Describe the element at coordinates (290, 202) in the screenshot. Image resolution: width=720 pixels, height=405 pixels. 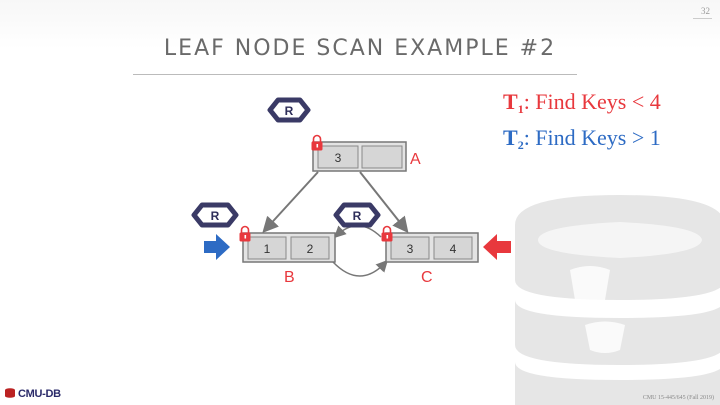
I see `tree-edge-a-b` at that location.